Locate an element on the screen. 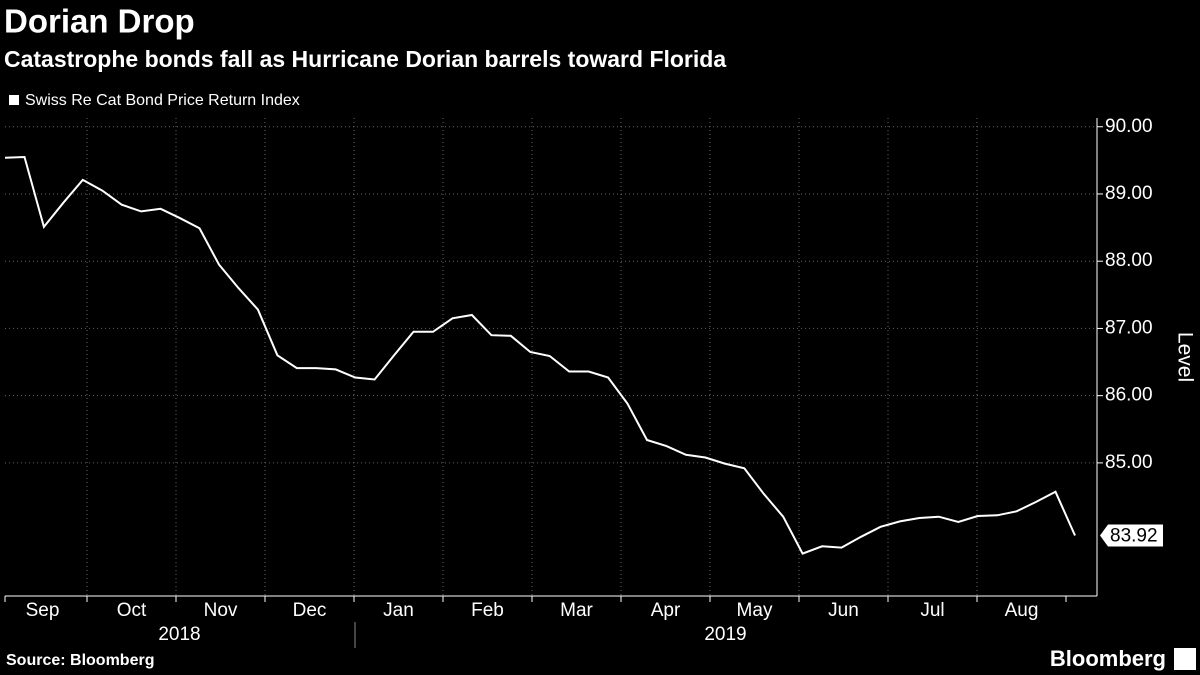 The height and width of the screenshot is (675, 1200). last-value-tag is located at coordinates (1131, 535).